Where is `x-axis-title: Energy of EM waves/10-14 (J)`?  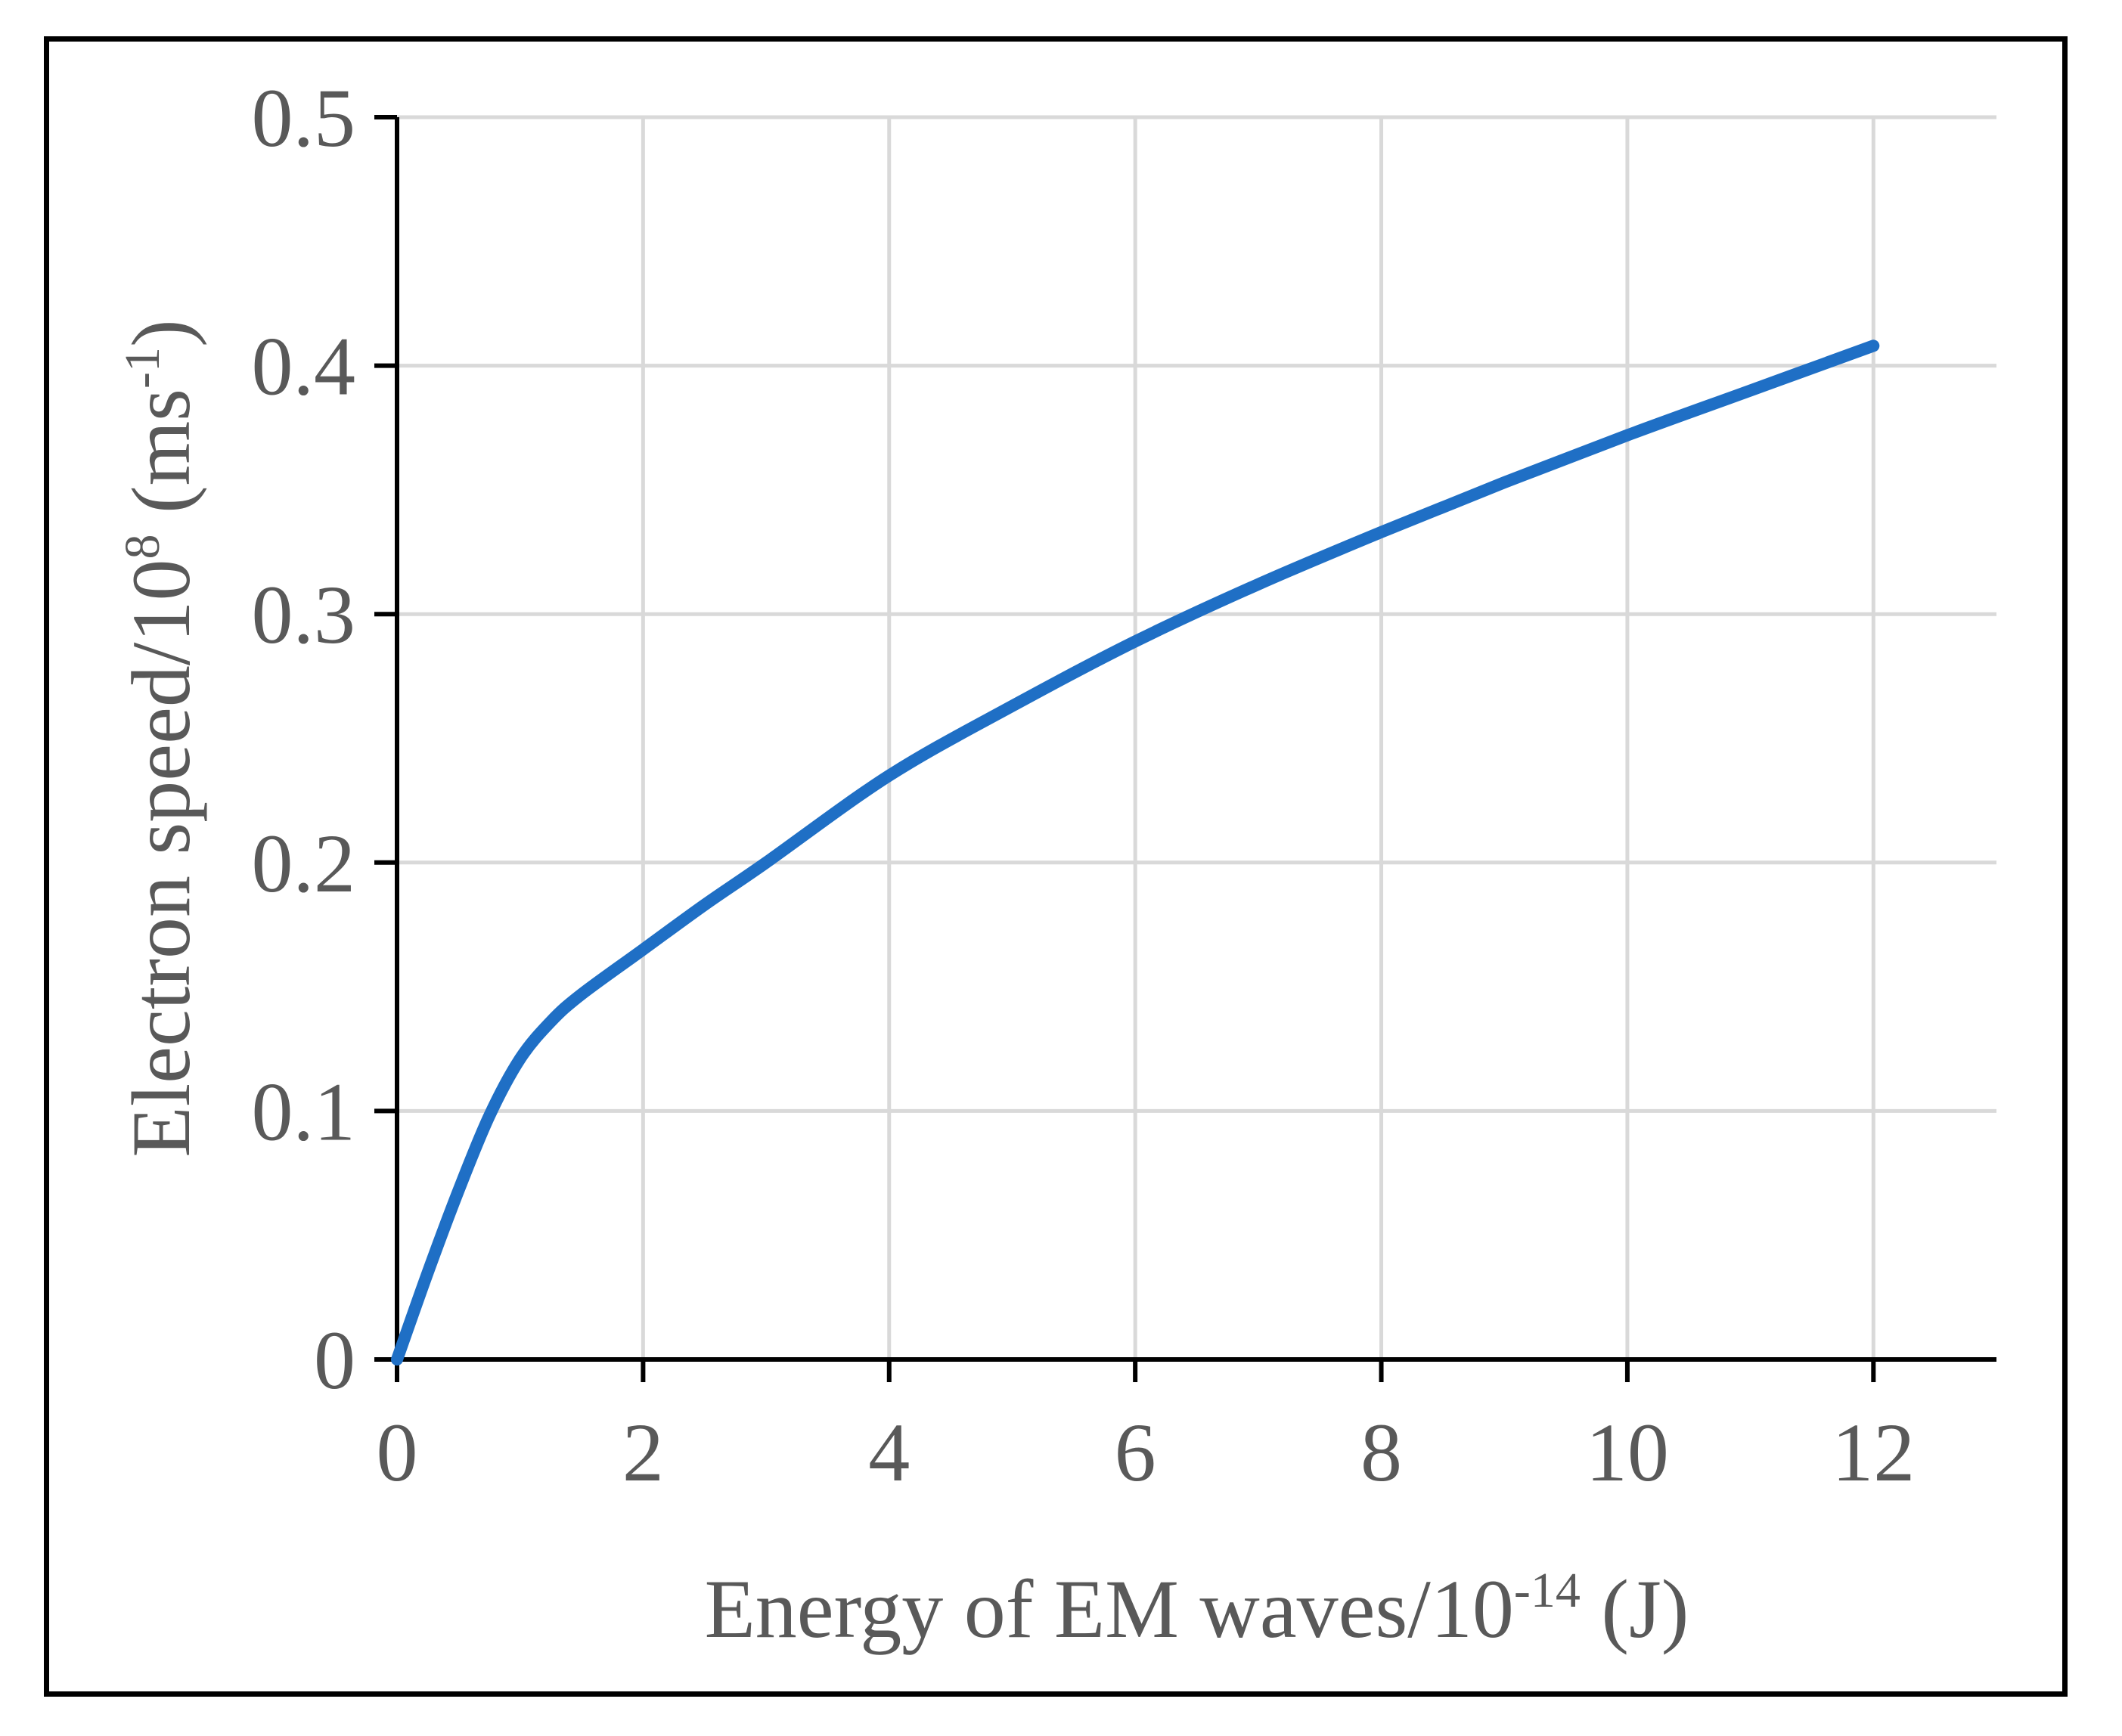 x-axis-title: Energy of EM waves/10-14 (J) is located at coordinates (1197, 1609).